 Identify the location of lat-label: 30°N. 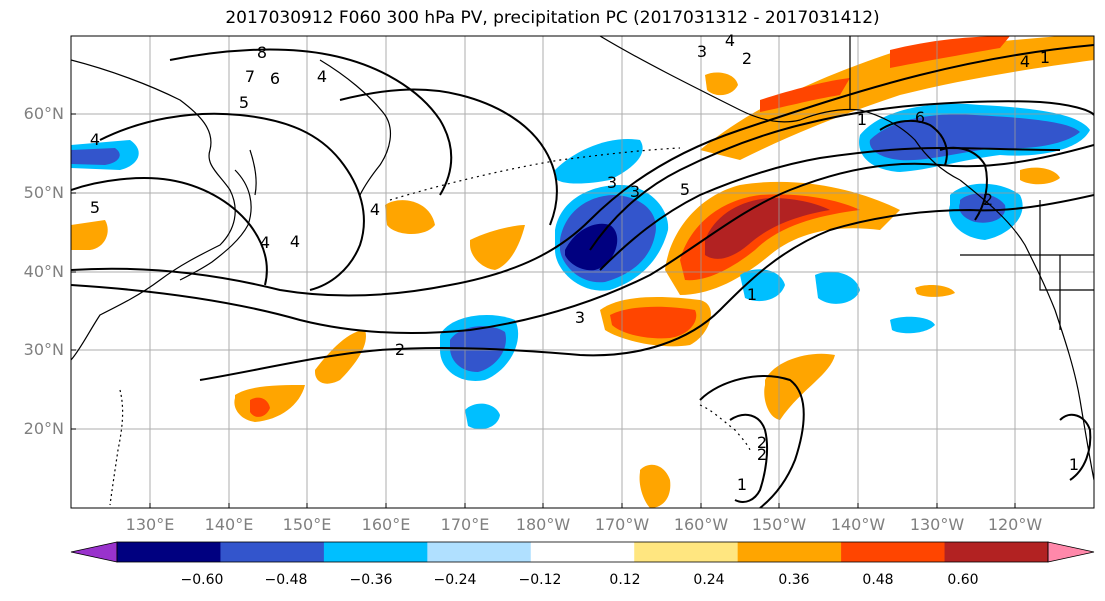
(43, 349).